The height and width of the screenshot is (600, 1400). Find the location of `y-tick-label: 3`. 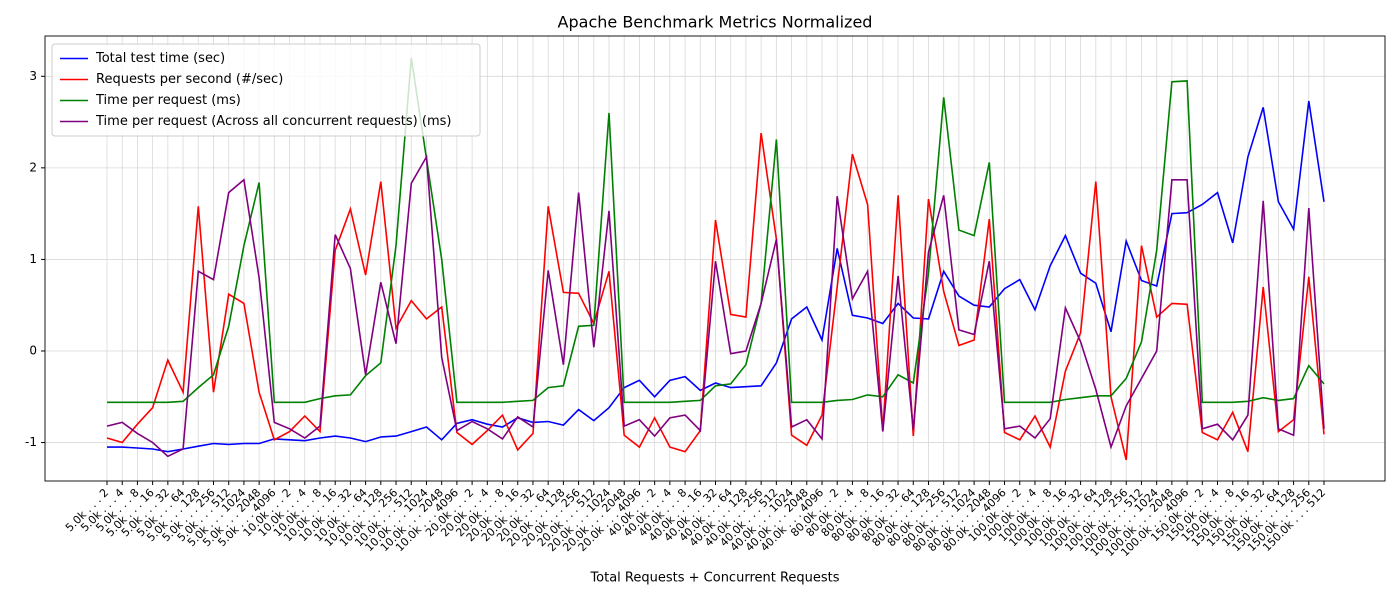

y-tick-label: 3 is located at coordinates (33, 76).